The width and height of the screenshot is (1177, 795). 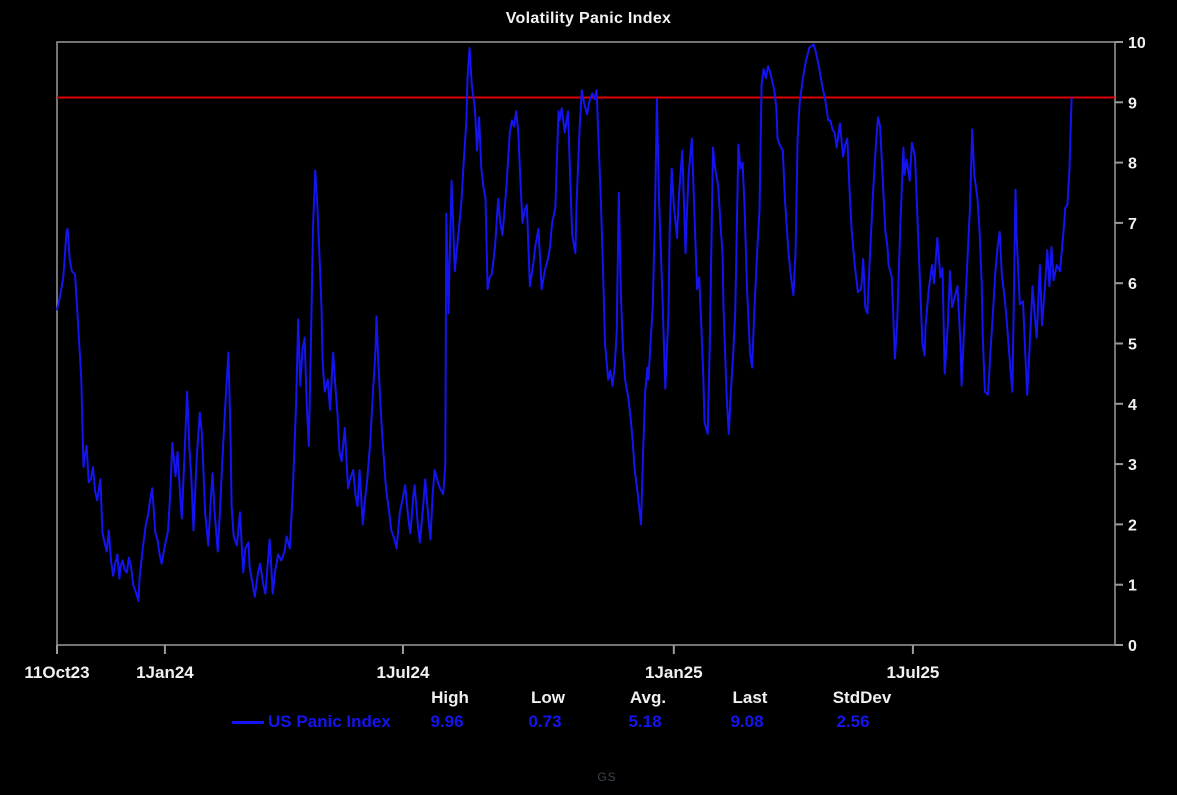 I want to click on y-axis-tick-label: 5, so click(x=1132, y=345).